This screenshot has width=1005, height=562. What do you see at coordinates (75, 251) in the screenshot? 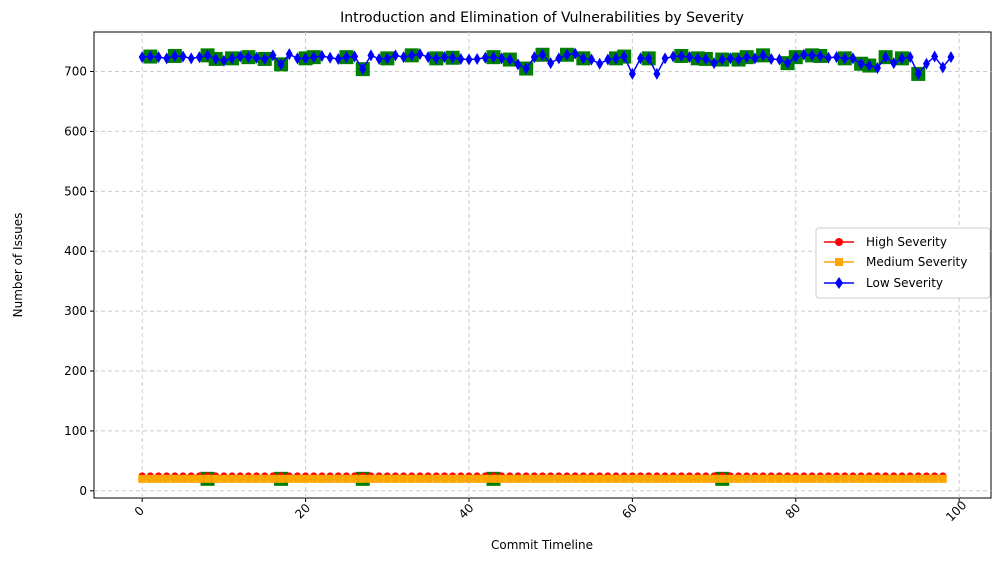
I see `y-tick-label: 400` at bounding box center [75, 251].